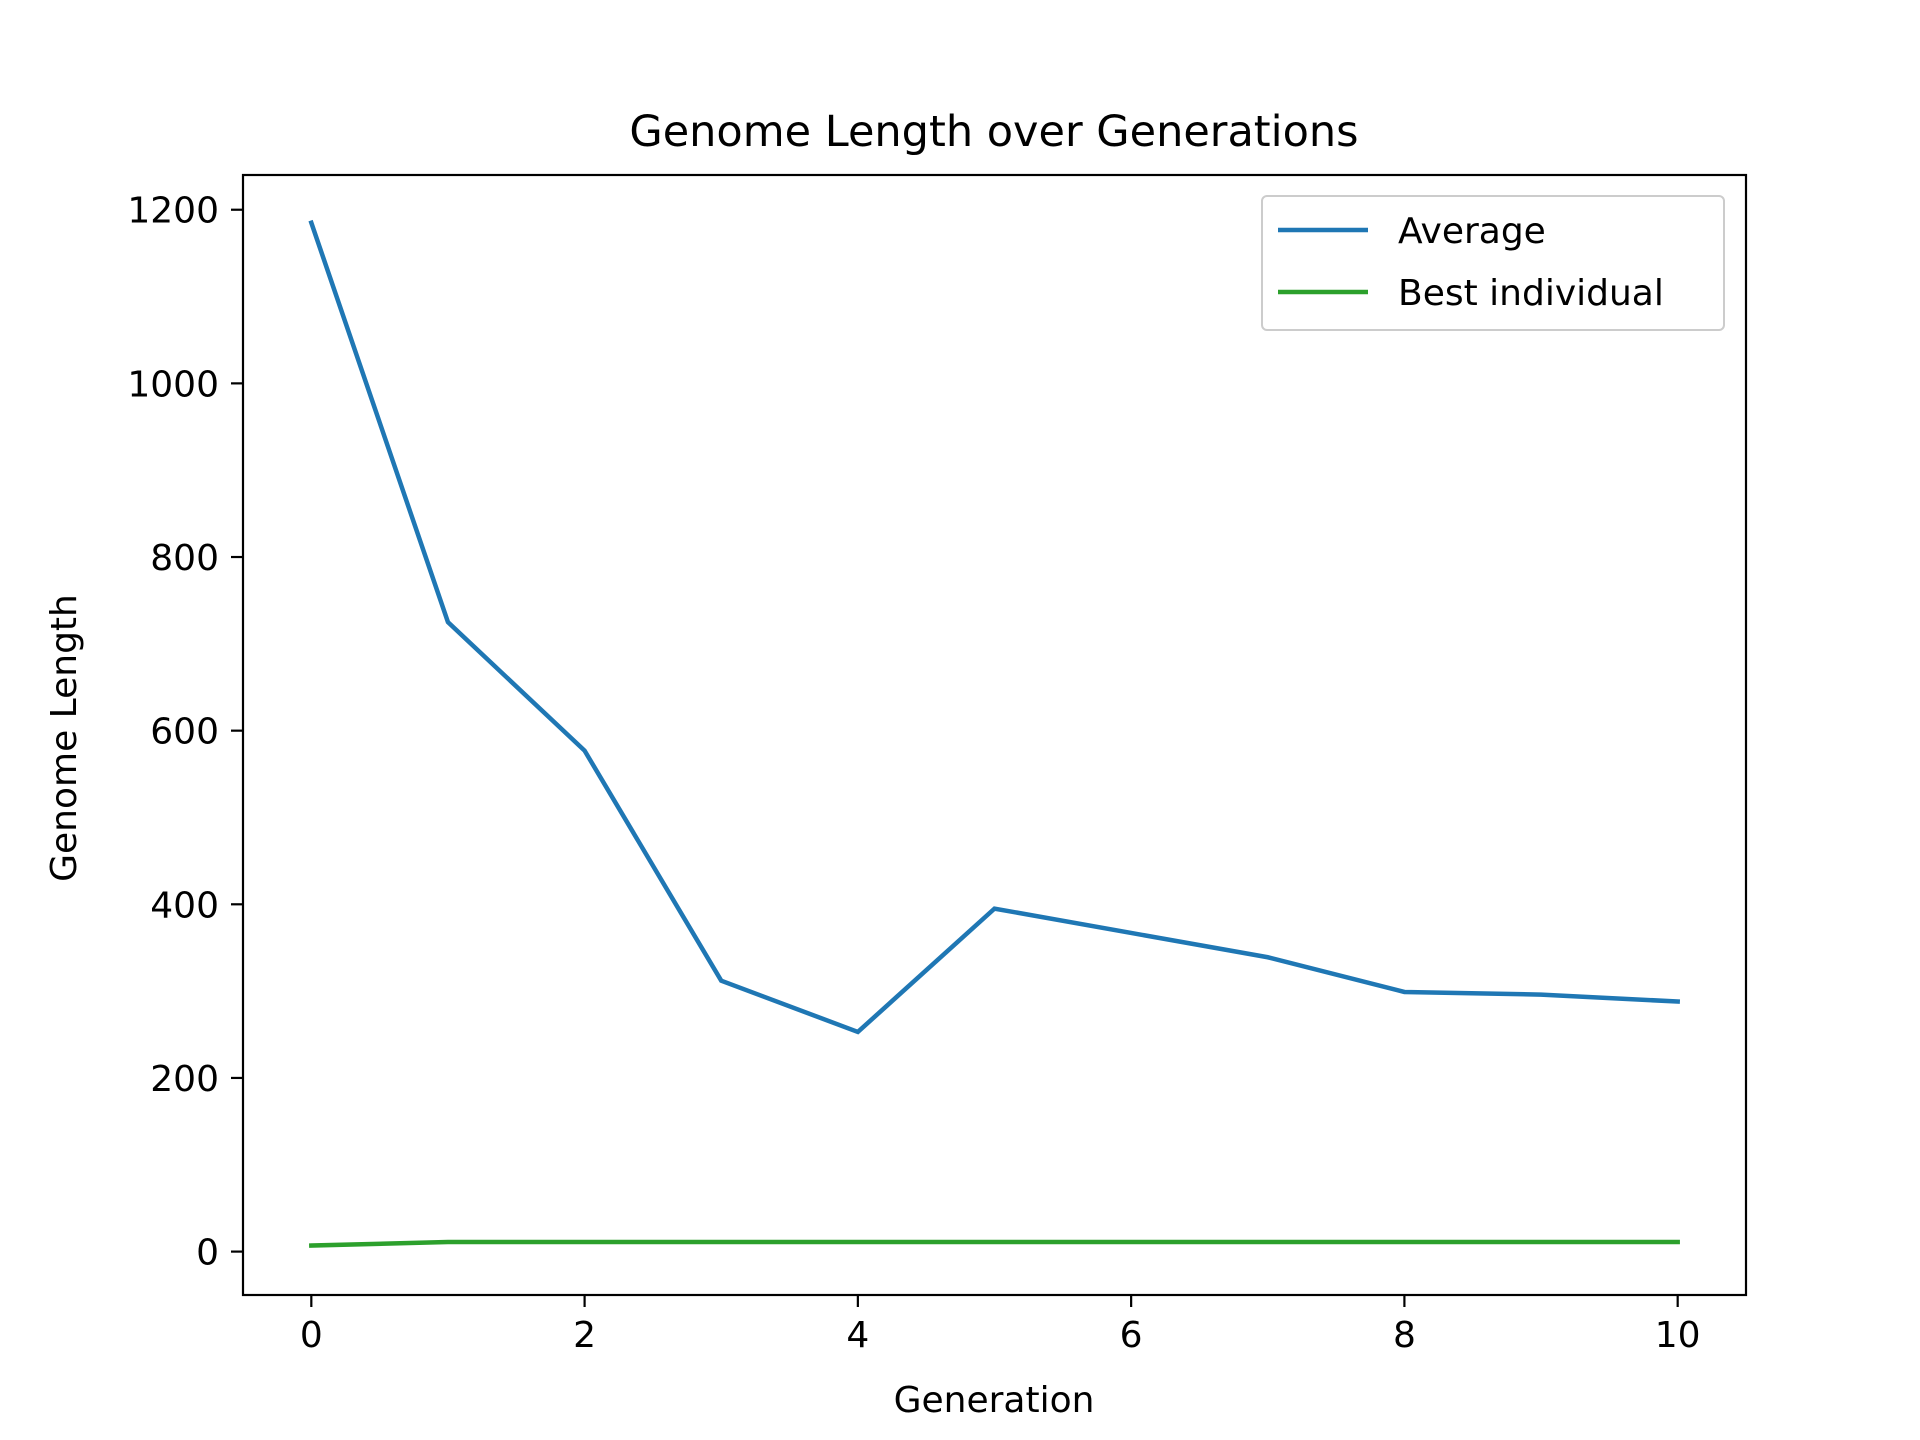 The height and width of the screenshot is (1440, 1920). What do you see at coordinates (584, 1335) in the screenshot?
I see `x-tick-label: 2` at bounding box center [584, 1335].